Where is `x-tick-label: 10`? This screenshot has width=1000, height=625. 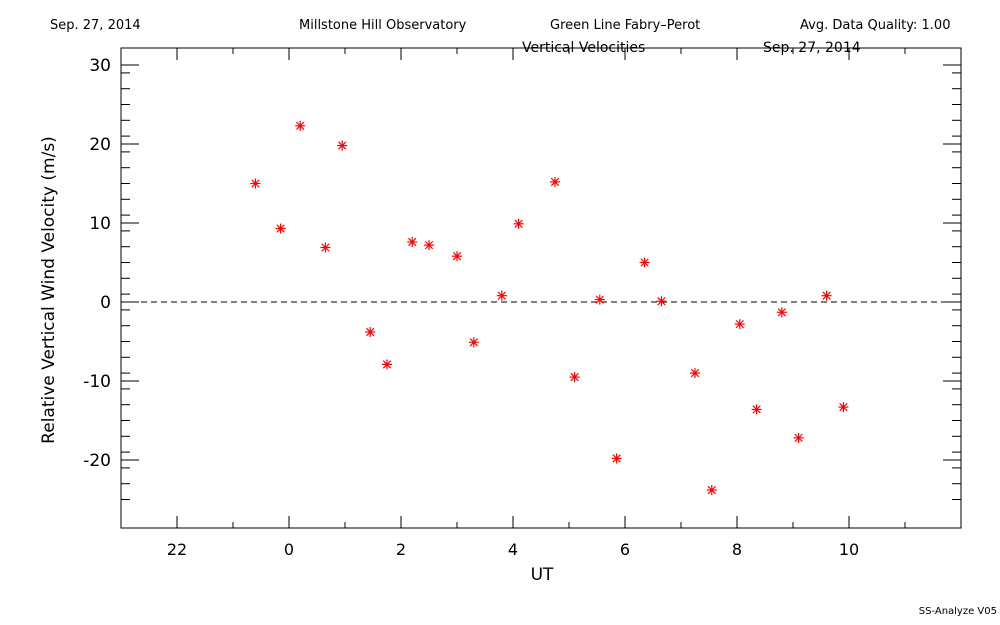
x-tick-label: 10 is located at coordinates (849, 549).